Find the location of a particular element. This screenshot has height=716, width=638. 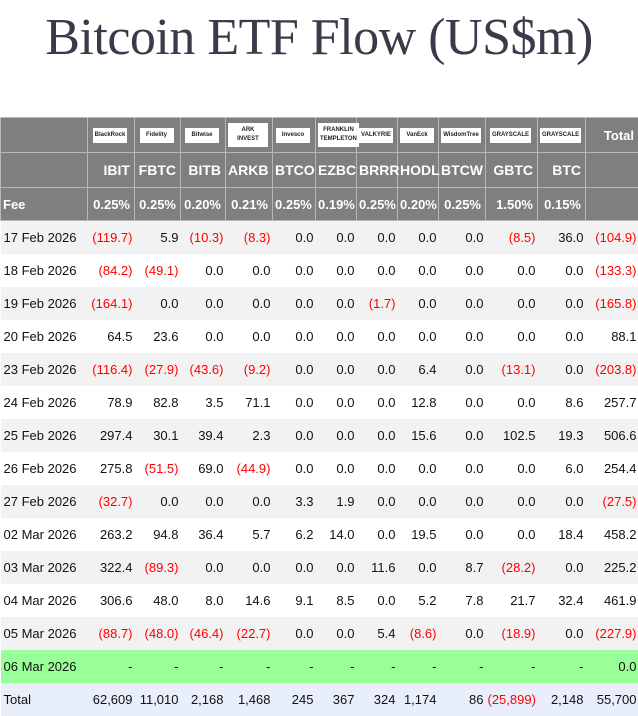

issuer-logo-ibit: BlackRock is located at coordinates (110, 135).